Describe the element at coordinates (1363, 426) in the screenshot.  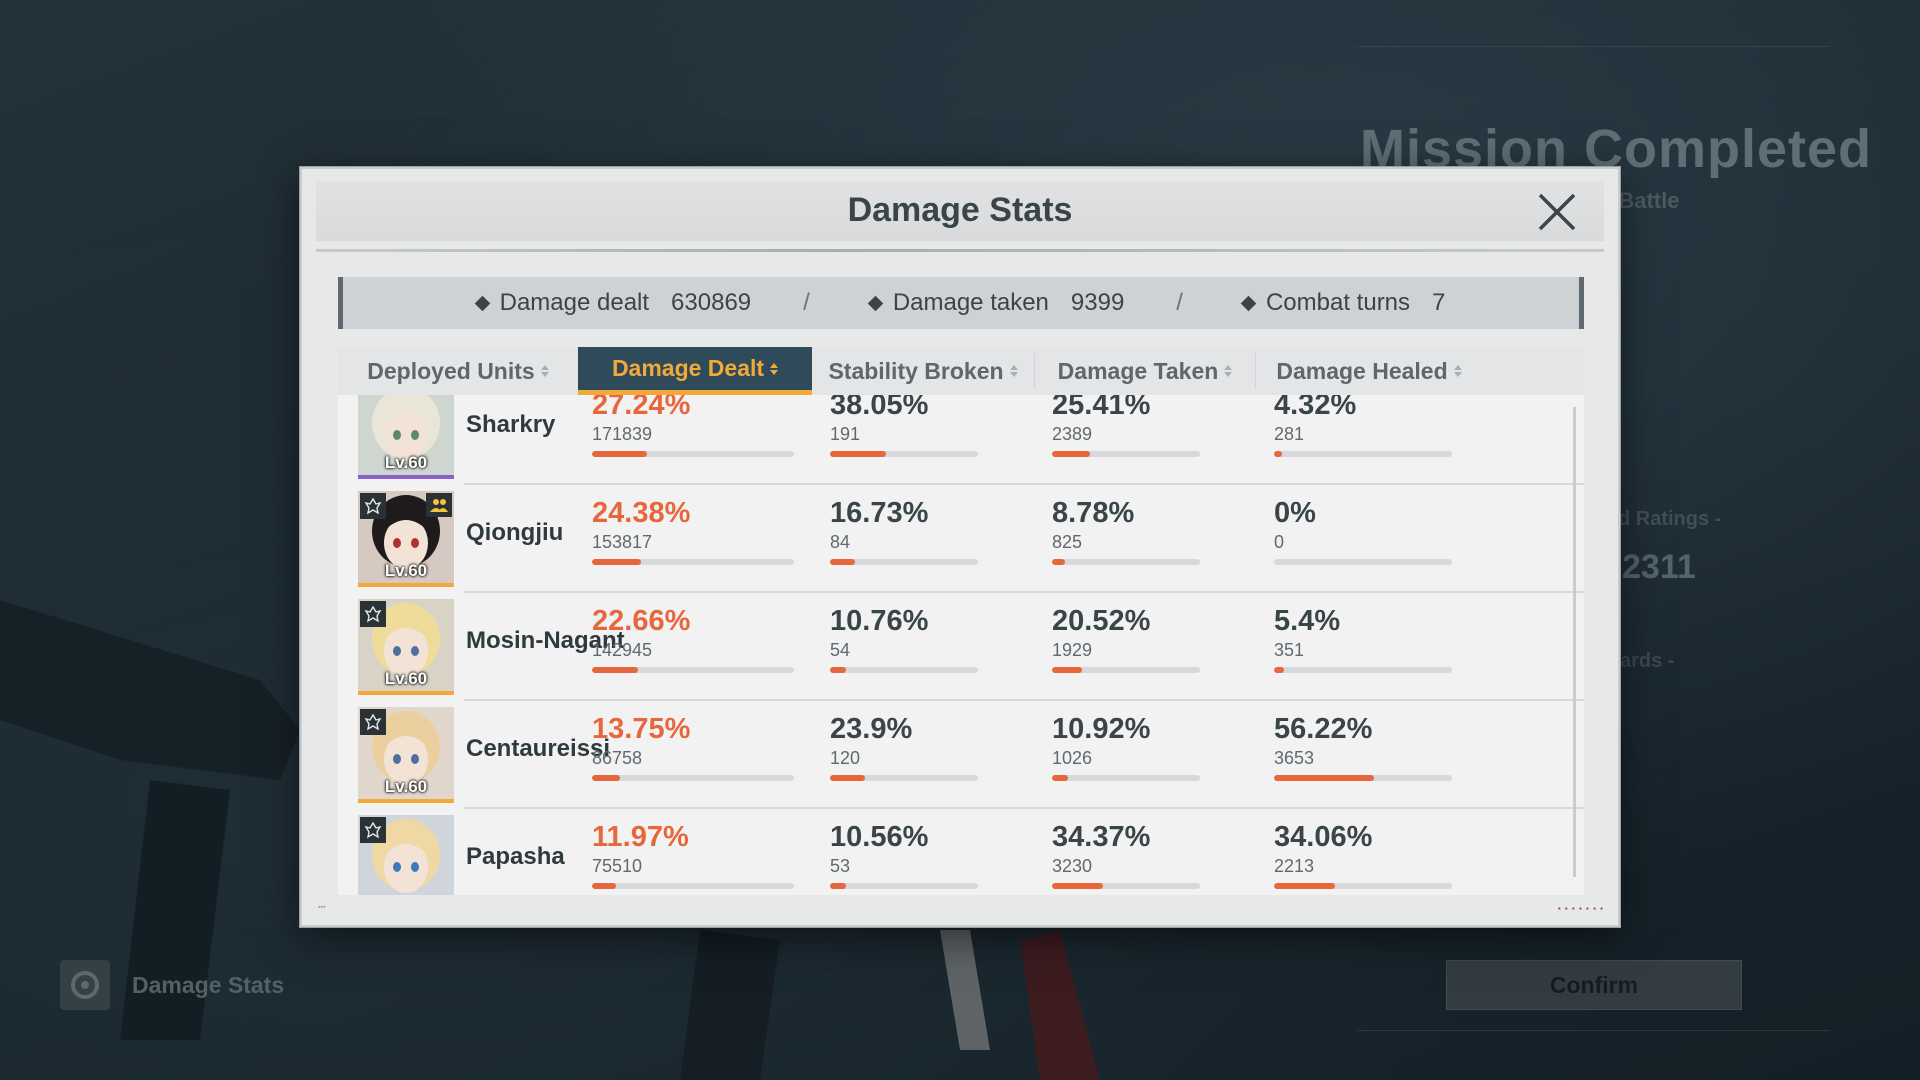
I see `damage-healed-cell: 4.32% 281` at that location.